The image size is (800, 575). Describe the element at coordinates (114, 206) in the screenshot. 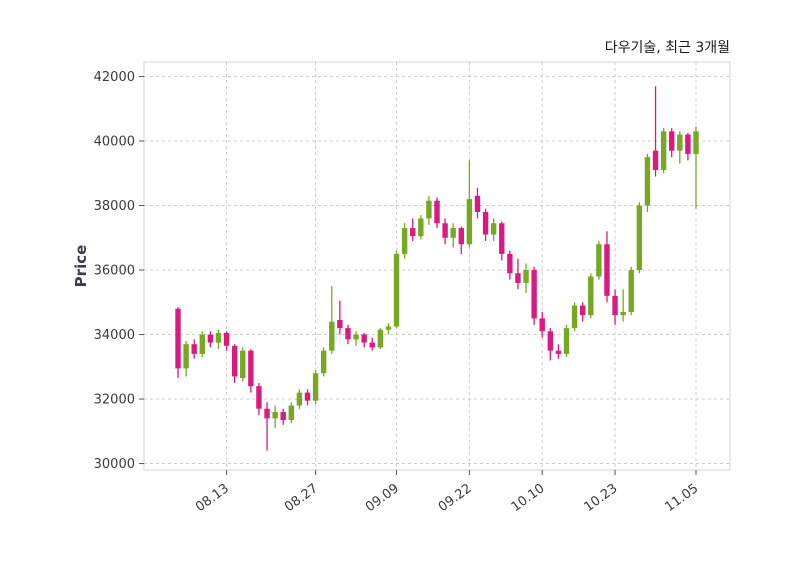

I see `y-tick-label: 38000` at that location.